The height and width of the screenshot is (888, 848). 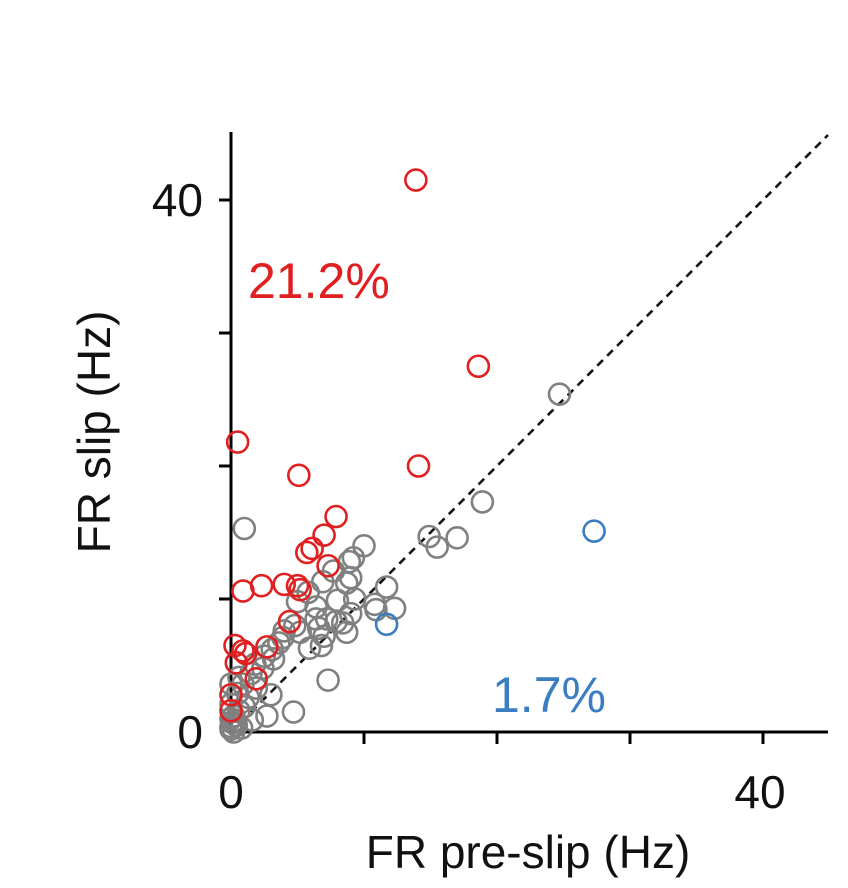 I want to click on y-tick-label-40: 40, so click(x=177, y=200).